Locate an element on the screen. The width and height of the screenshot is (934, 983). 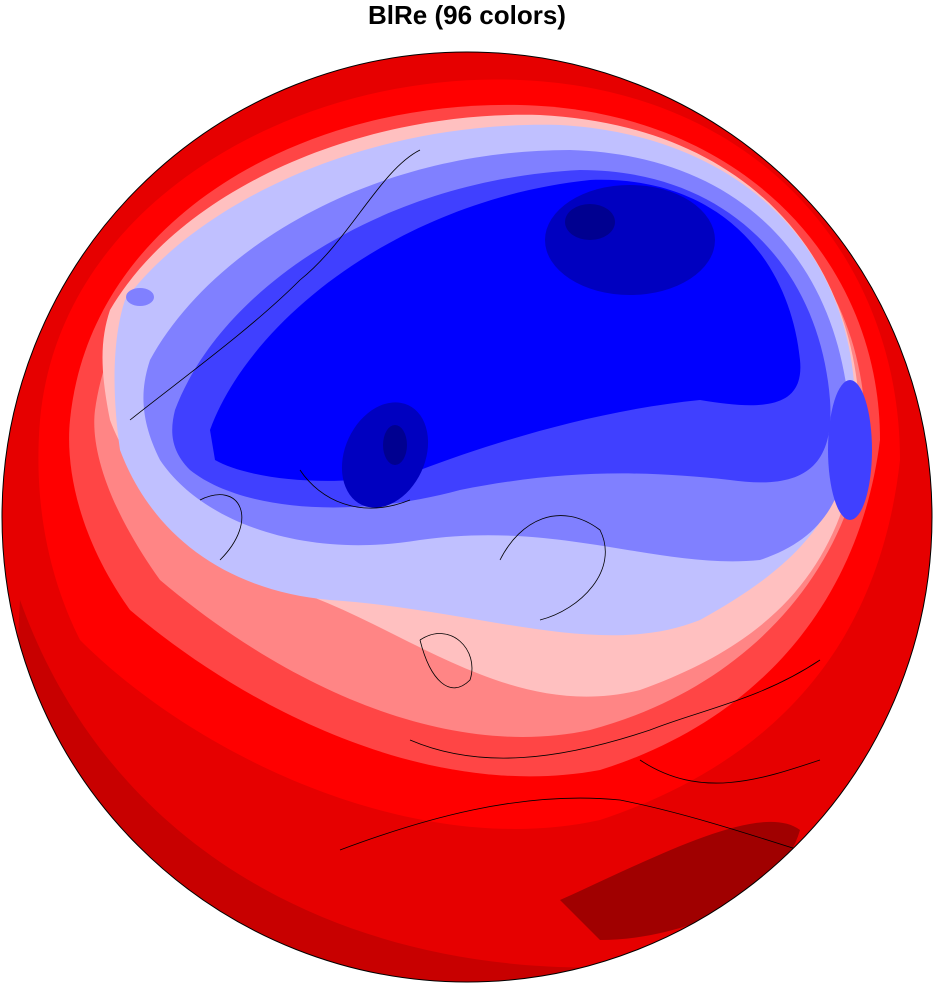
band-blue-east is located at coordinates (850, 450).